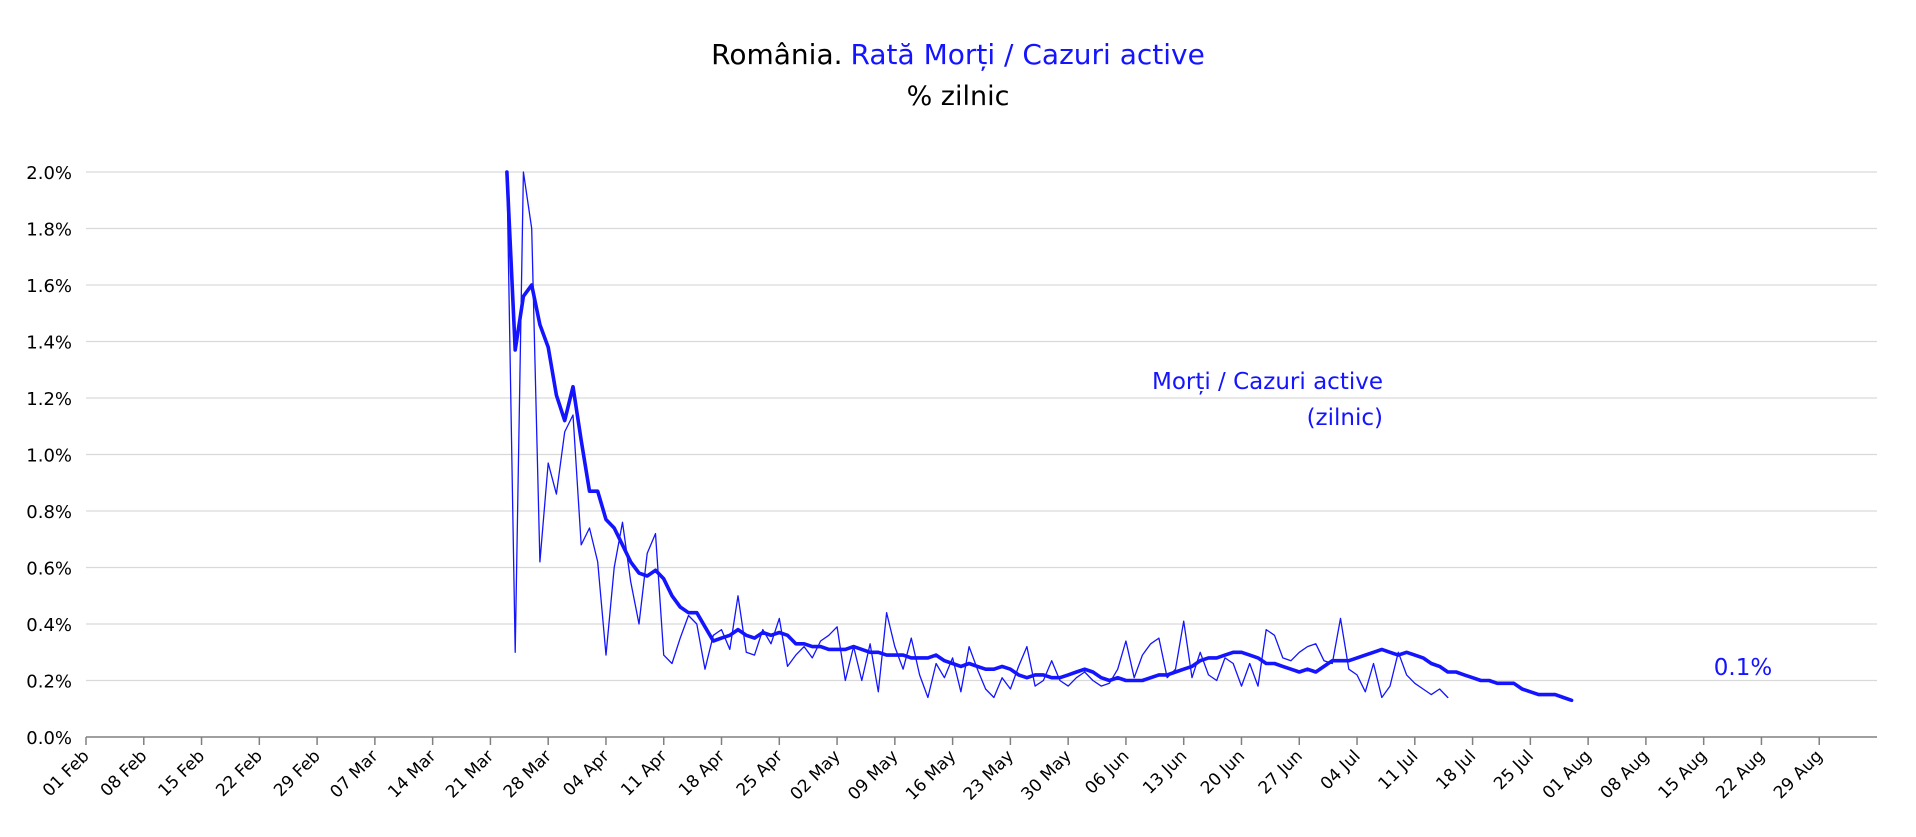  I want to click on x-tick-label: 15 Aug, so click(1682, 774).